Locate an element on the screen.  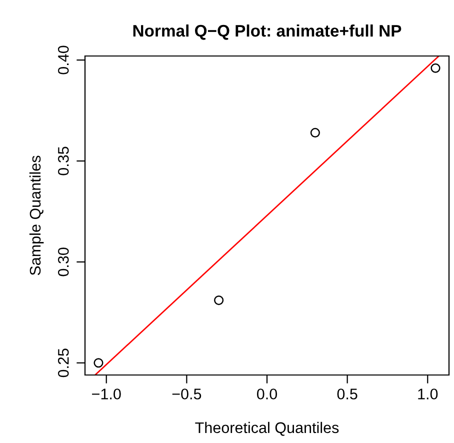
y-tick-label: 0.40 is located at coordinates (63, 60).